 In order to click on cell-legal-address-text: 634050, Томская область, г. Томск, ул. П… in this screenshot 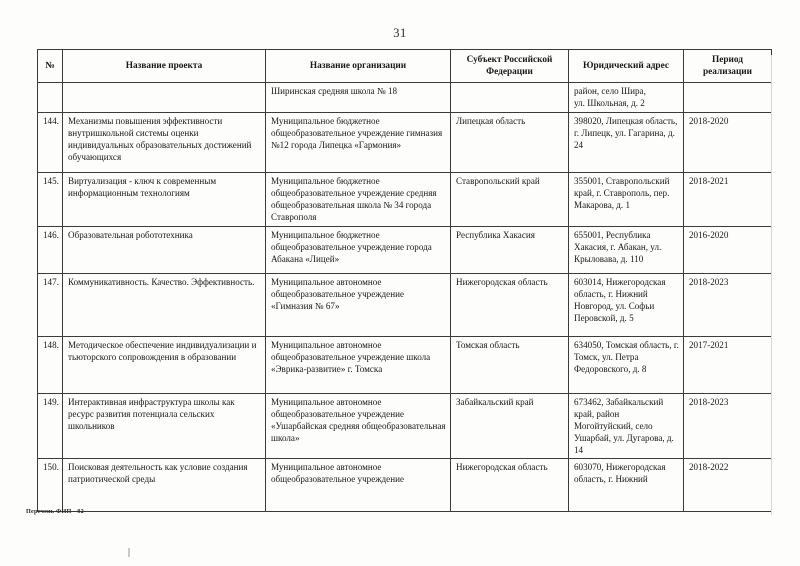, I will do `click(626, 356)`.